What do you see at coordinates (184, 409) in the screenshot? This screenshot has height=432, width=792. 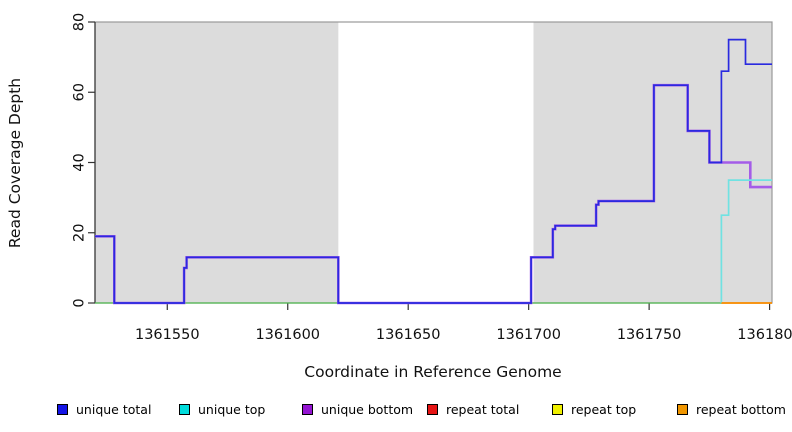 I see `legend-swatch-unique-top` at bounding box center [184, 409].